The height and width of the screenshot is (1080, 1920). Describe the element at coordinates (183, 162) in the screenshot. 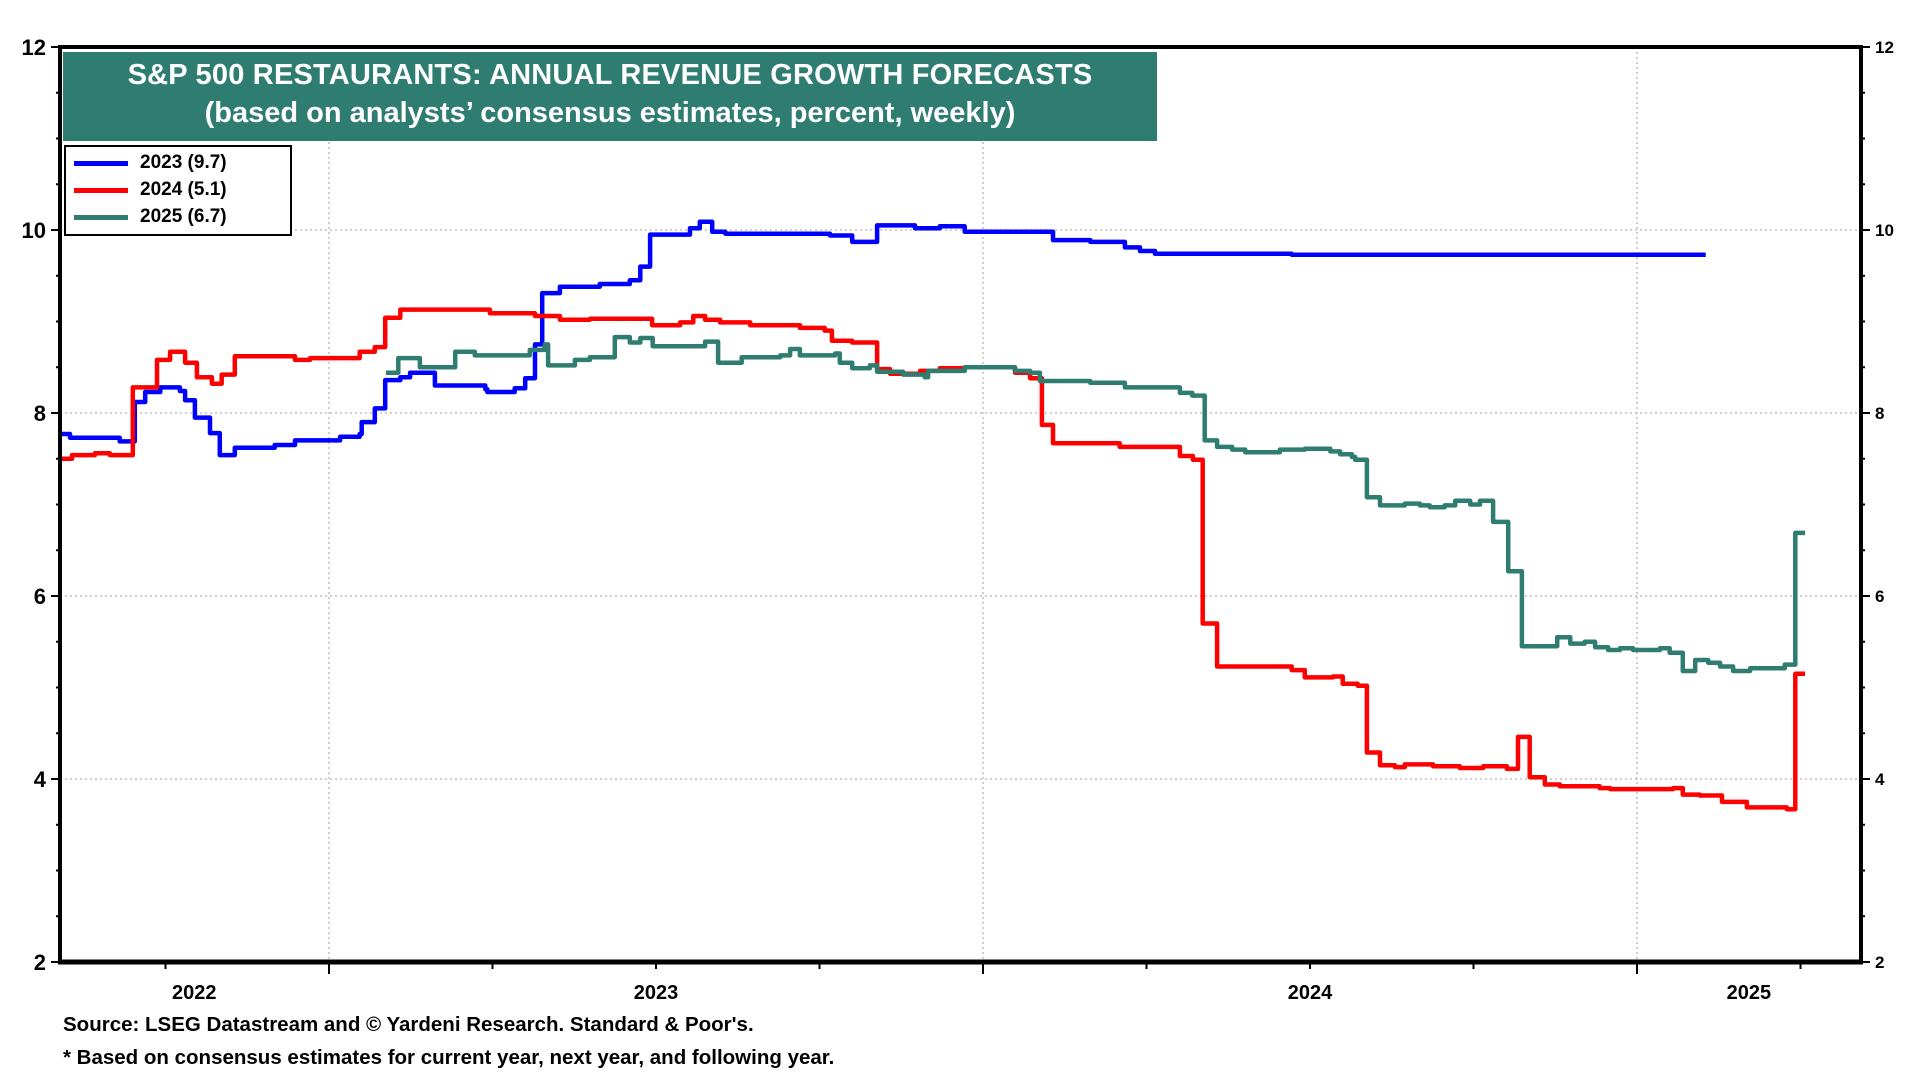

I see `legend-label-2023: 2023 (9.7)` at that location.